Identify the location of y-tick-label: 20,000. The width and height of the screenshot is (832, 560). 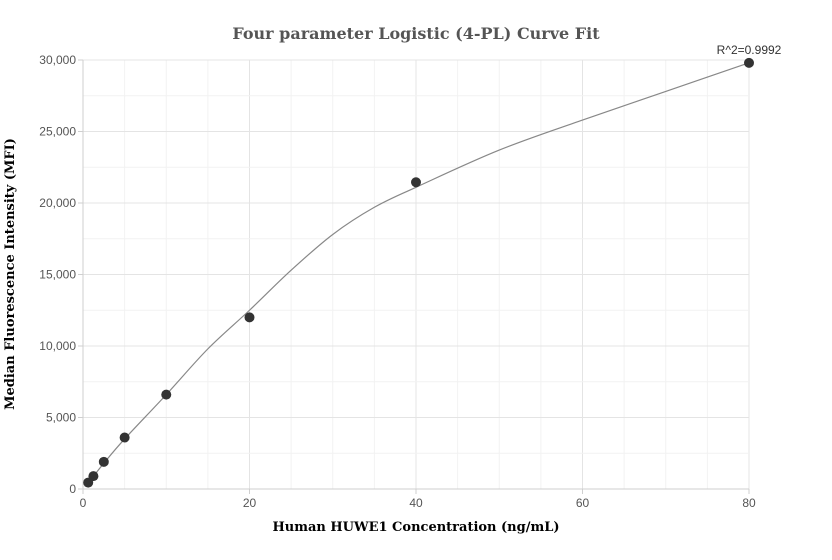
(57, 203).